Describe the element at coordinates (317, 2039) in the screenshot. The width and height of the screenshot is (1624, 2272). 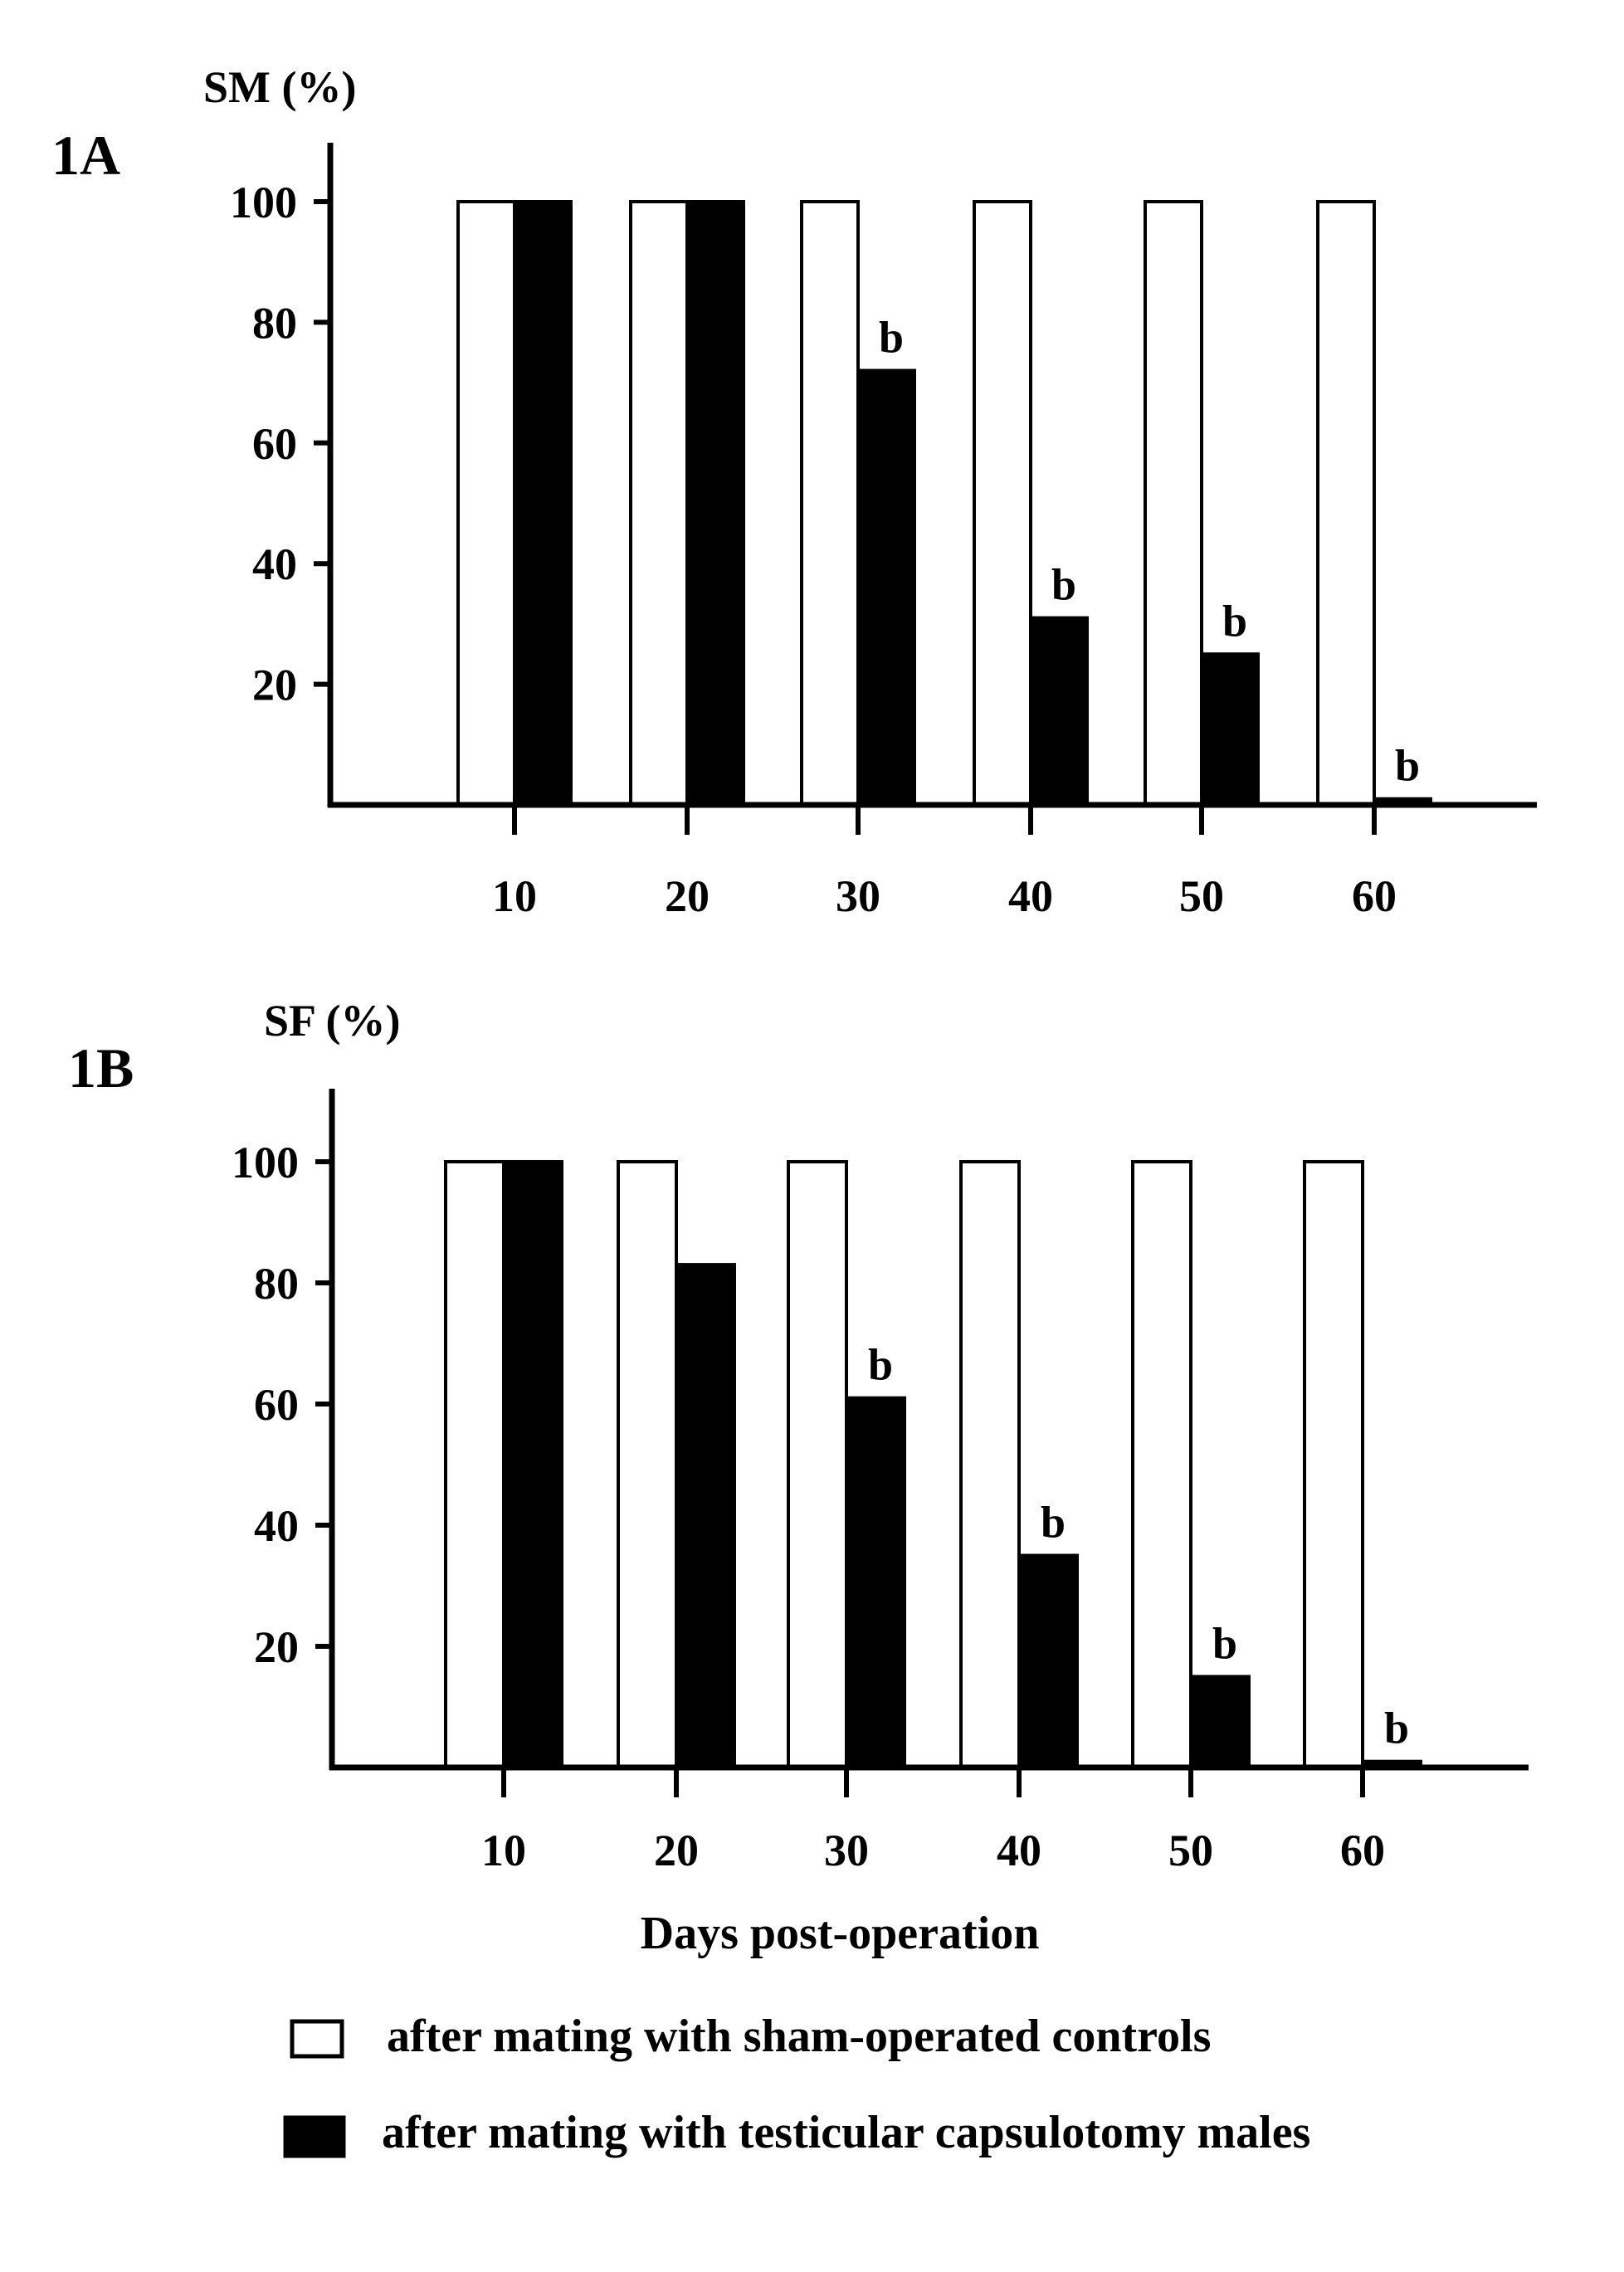
I see `legend-swatch-sham` at that location.